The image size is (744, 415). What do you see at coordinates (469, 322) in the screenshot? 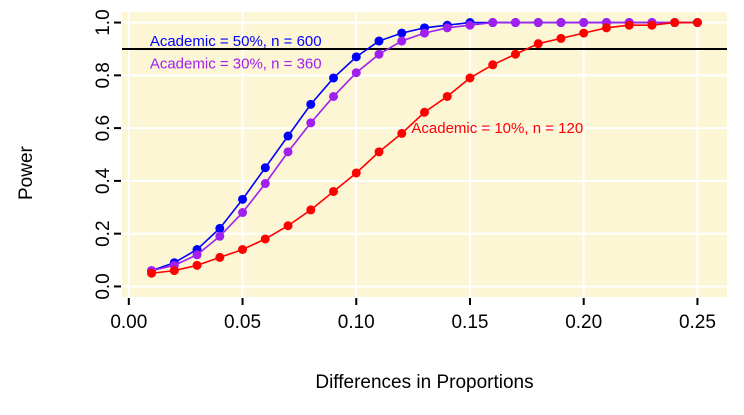
I see `x-tick-label: 0.15` at bounding box center [469, 322].